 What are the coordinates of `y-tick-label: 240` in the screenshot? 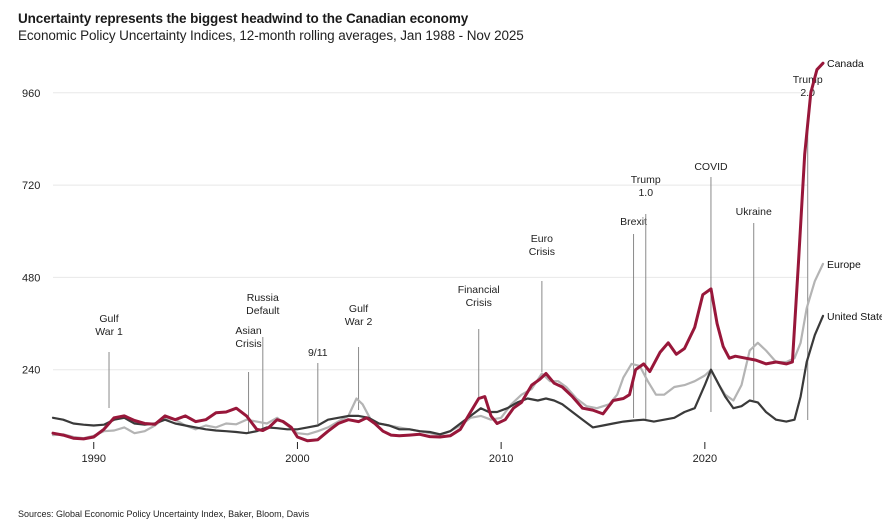 It's located at (31, 371).